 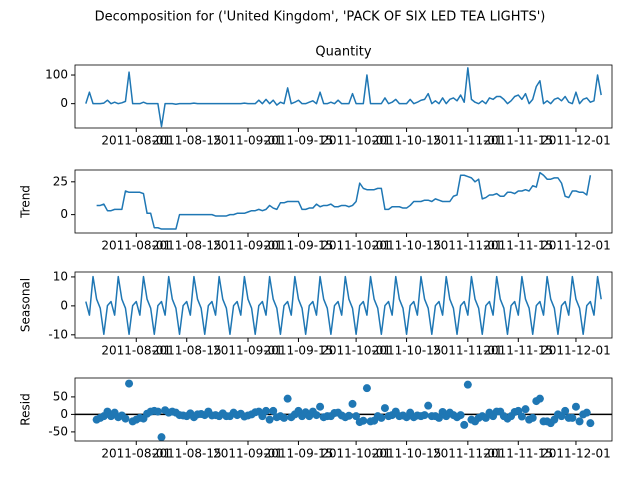 I want to click on y-tick-label: 50, so click(x=60, y=396).